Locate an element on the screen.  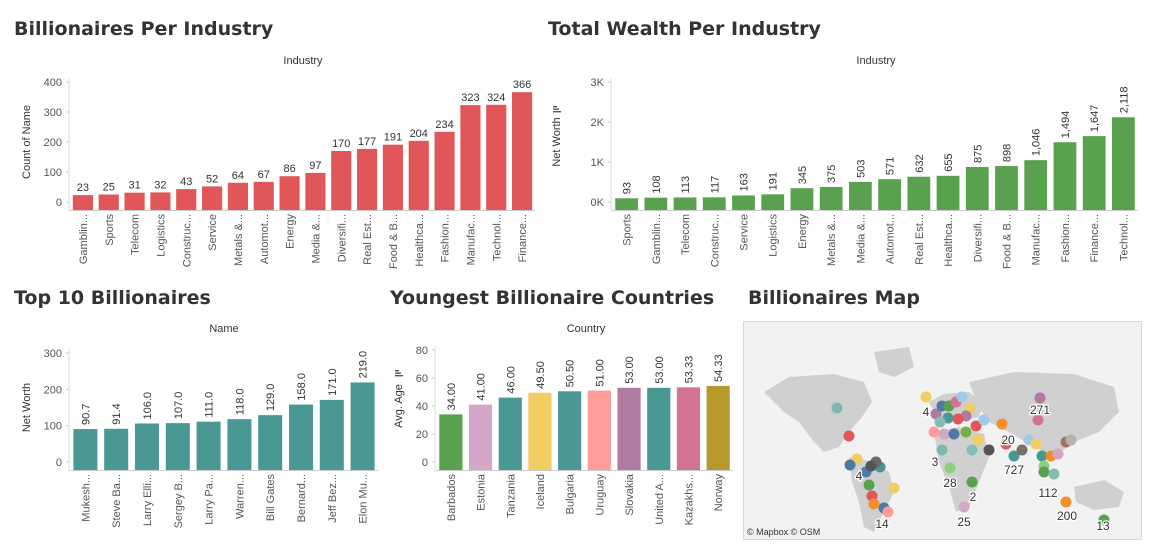
data-label: 111.0 is located at coordinates (210, 405).